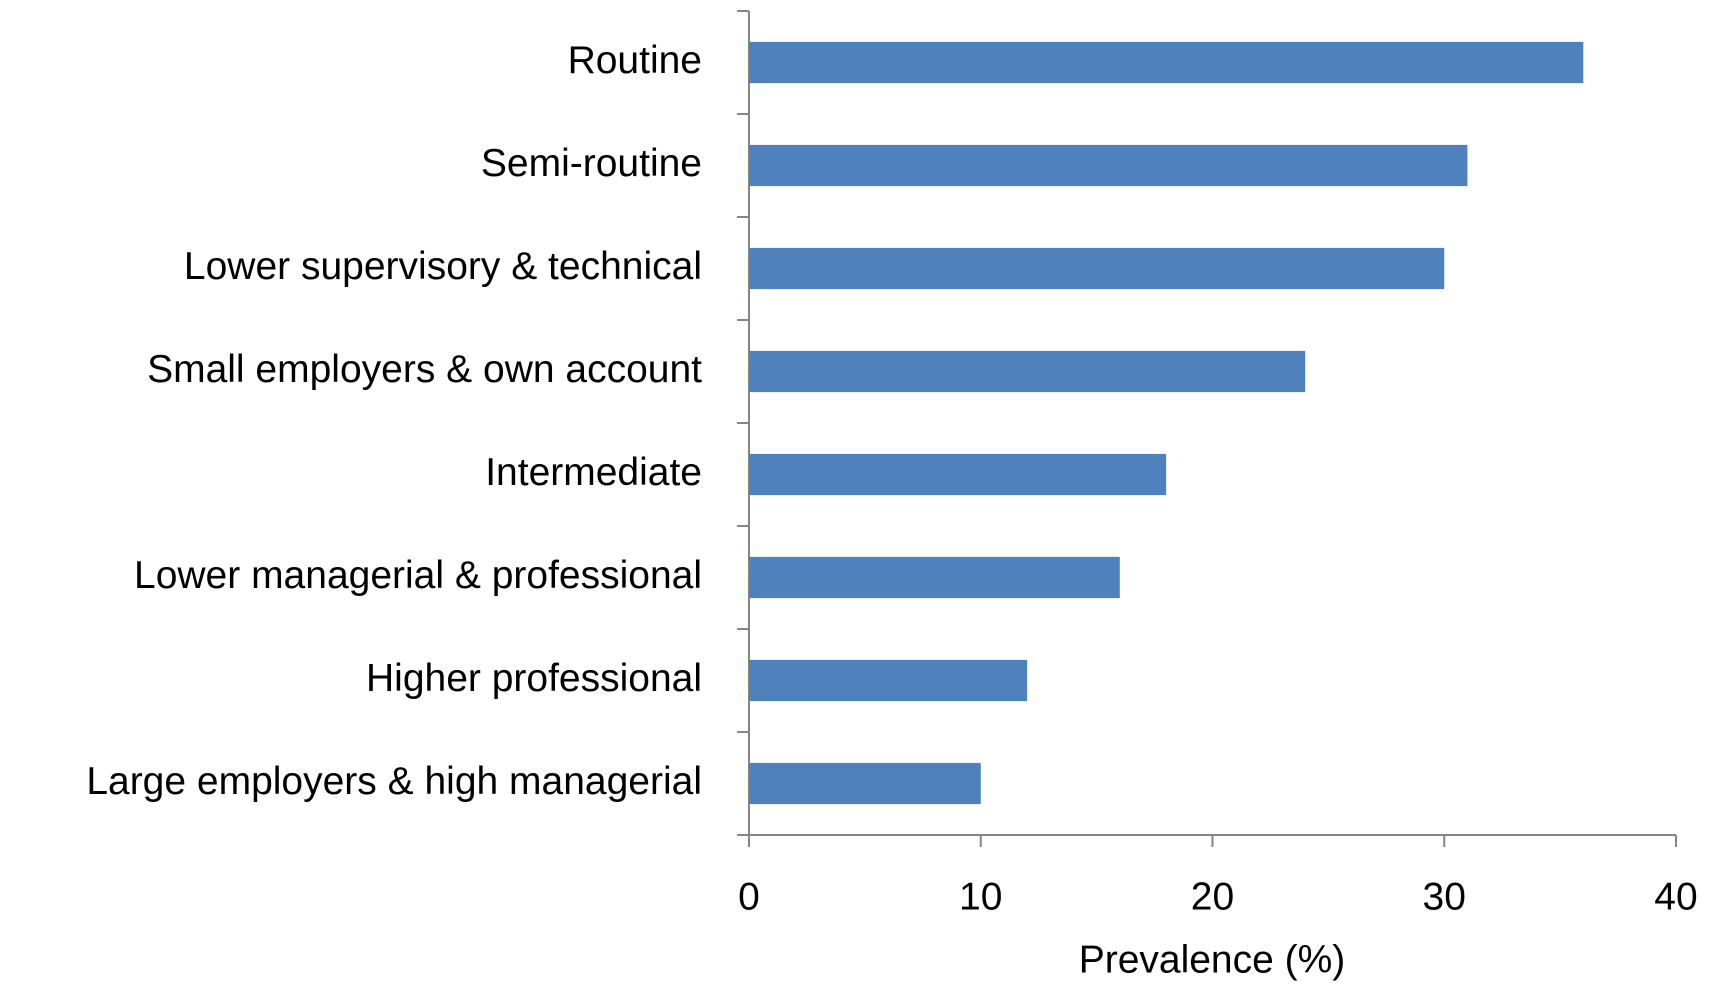 The image size is (1710, 987). Describe the element at coordinates (394, 781) in the screenshot. I see `y-tick-label: Large employers & high managerial` at that location.